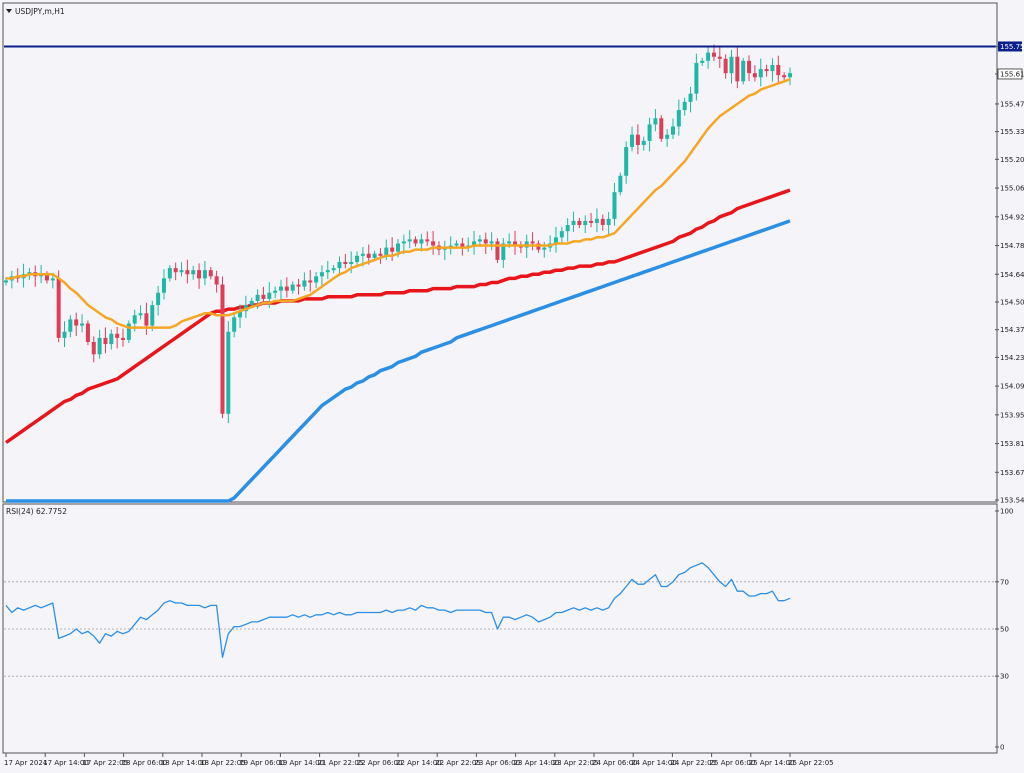  I want to click on time-tick-label: 25 Apr 14:00, so click(772, 763).